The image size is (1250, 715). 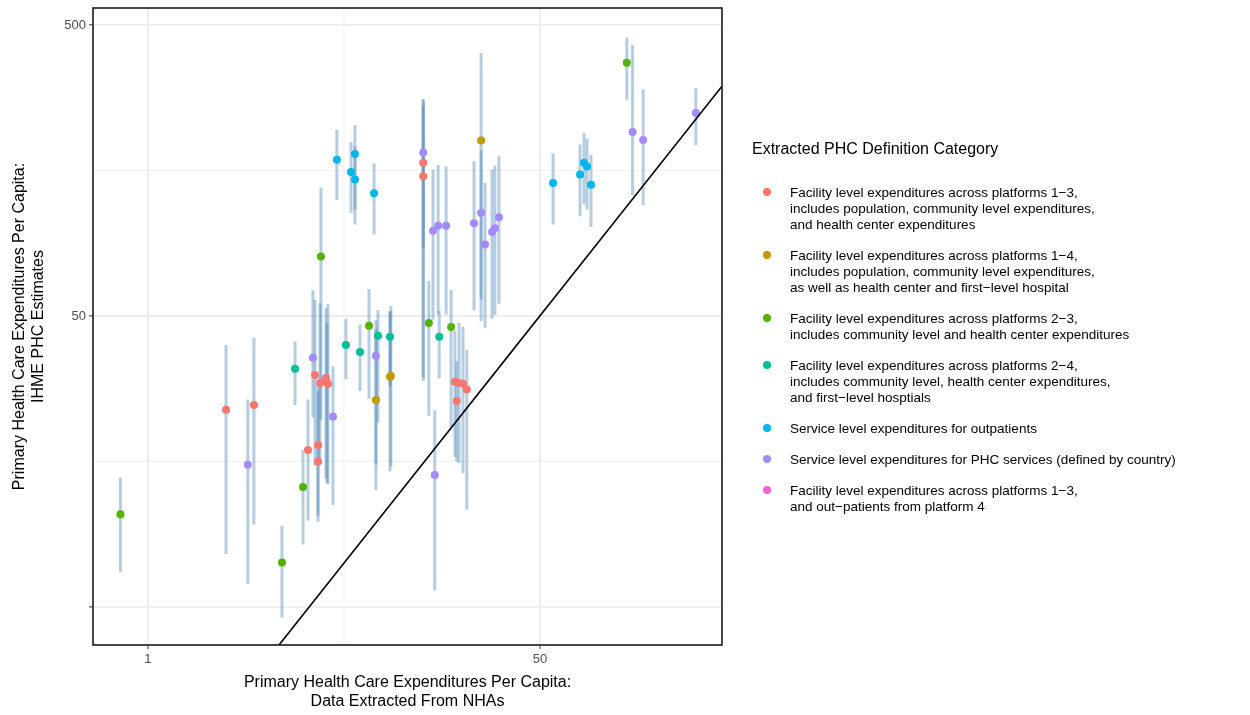 What do you see at coordinates (75, 25) in the screenshot?
I see `y-tick-label: 500` at bounding box center [75, 25].